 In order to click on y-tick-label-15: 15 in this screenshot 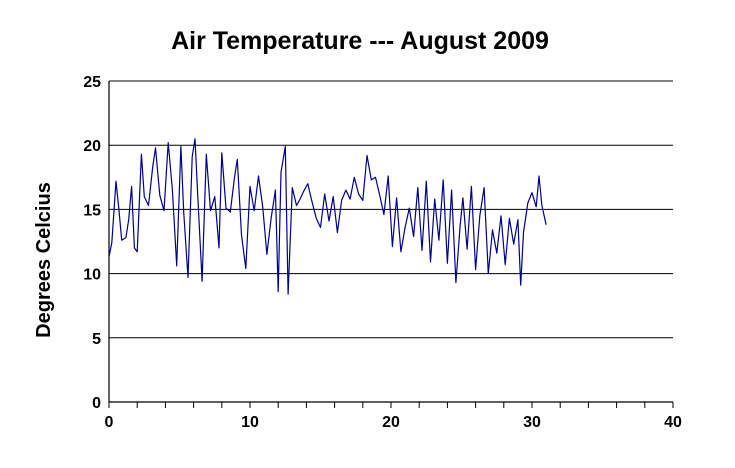, I will do `click(92, 210)`.